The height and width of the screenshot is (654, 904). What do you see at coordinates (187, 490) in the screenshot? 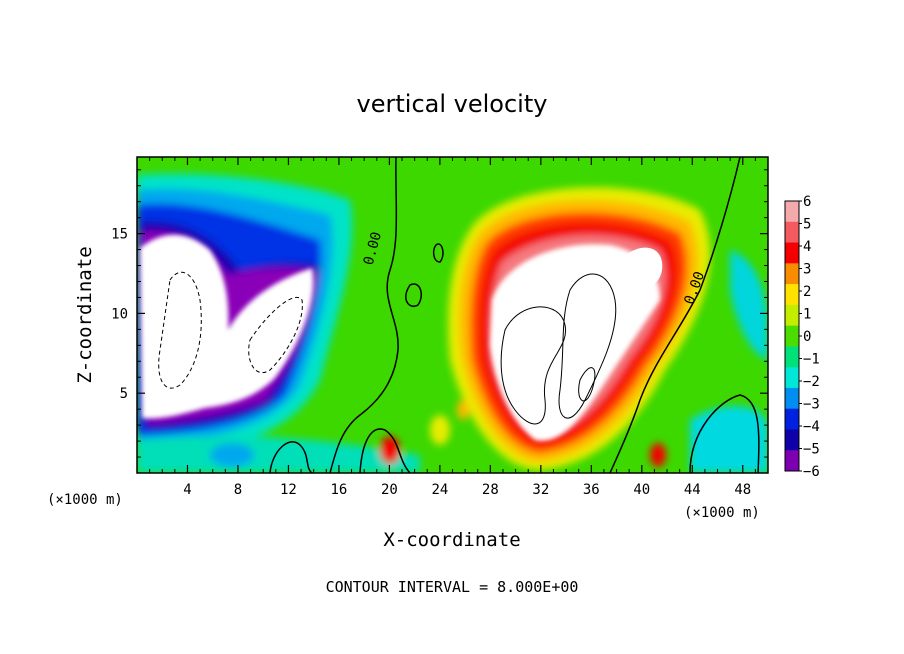
I see `x-tick-label: 4` at bounding box center [187, 490].